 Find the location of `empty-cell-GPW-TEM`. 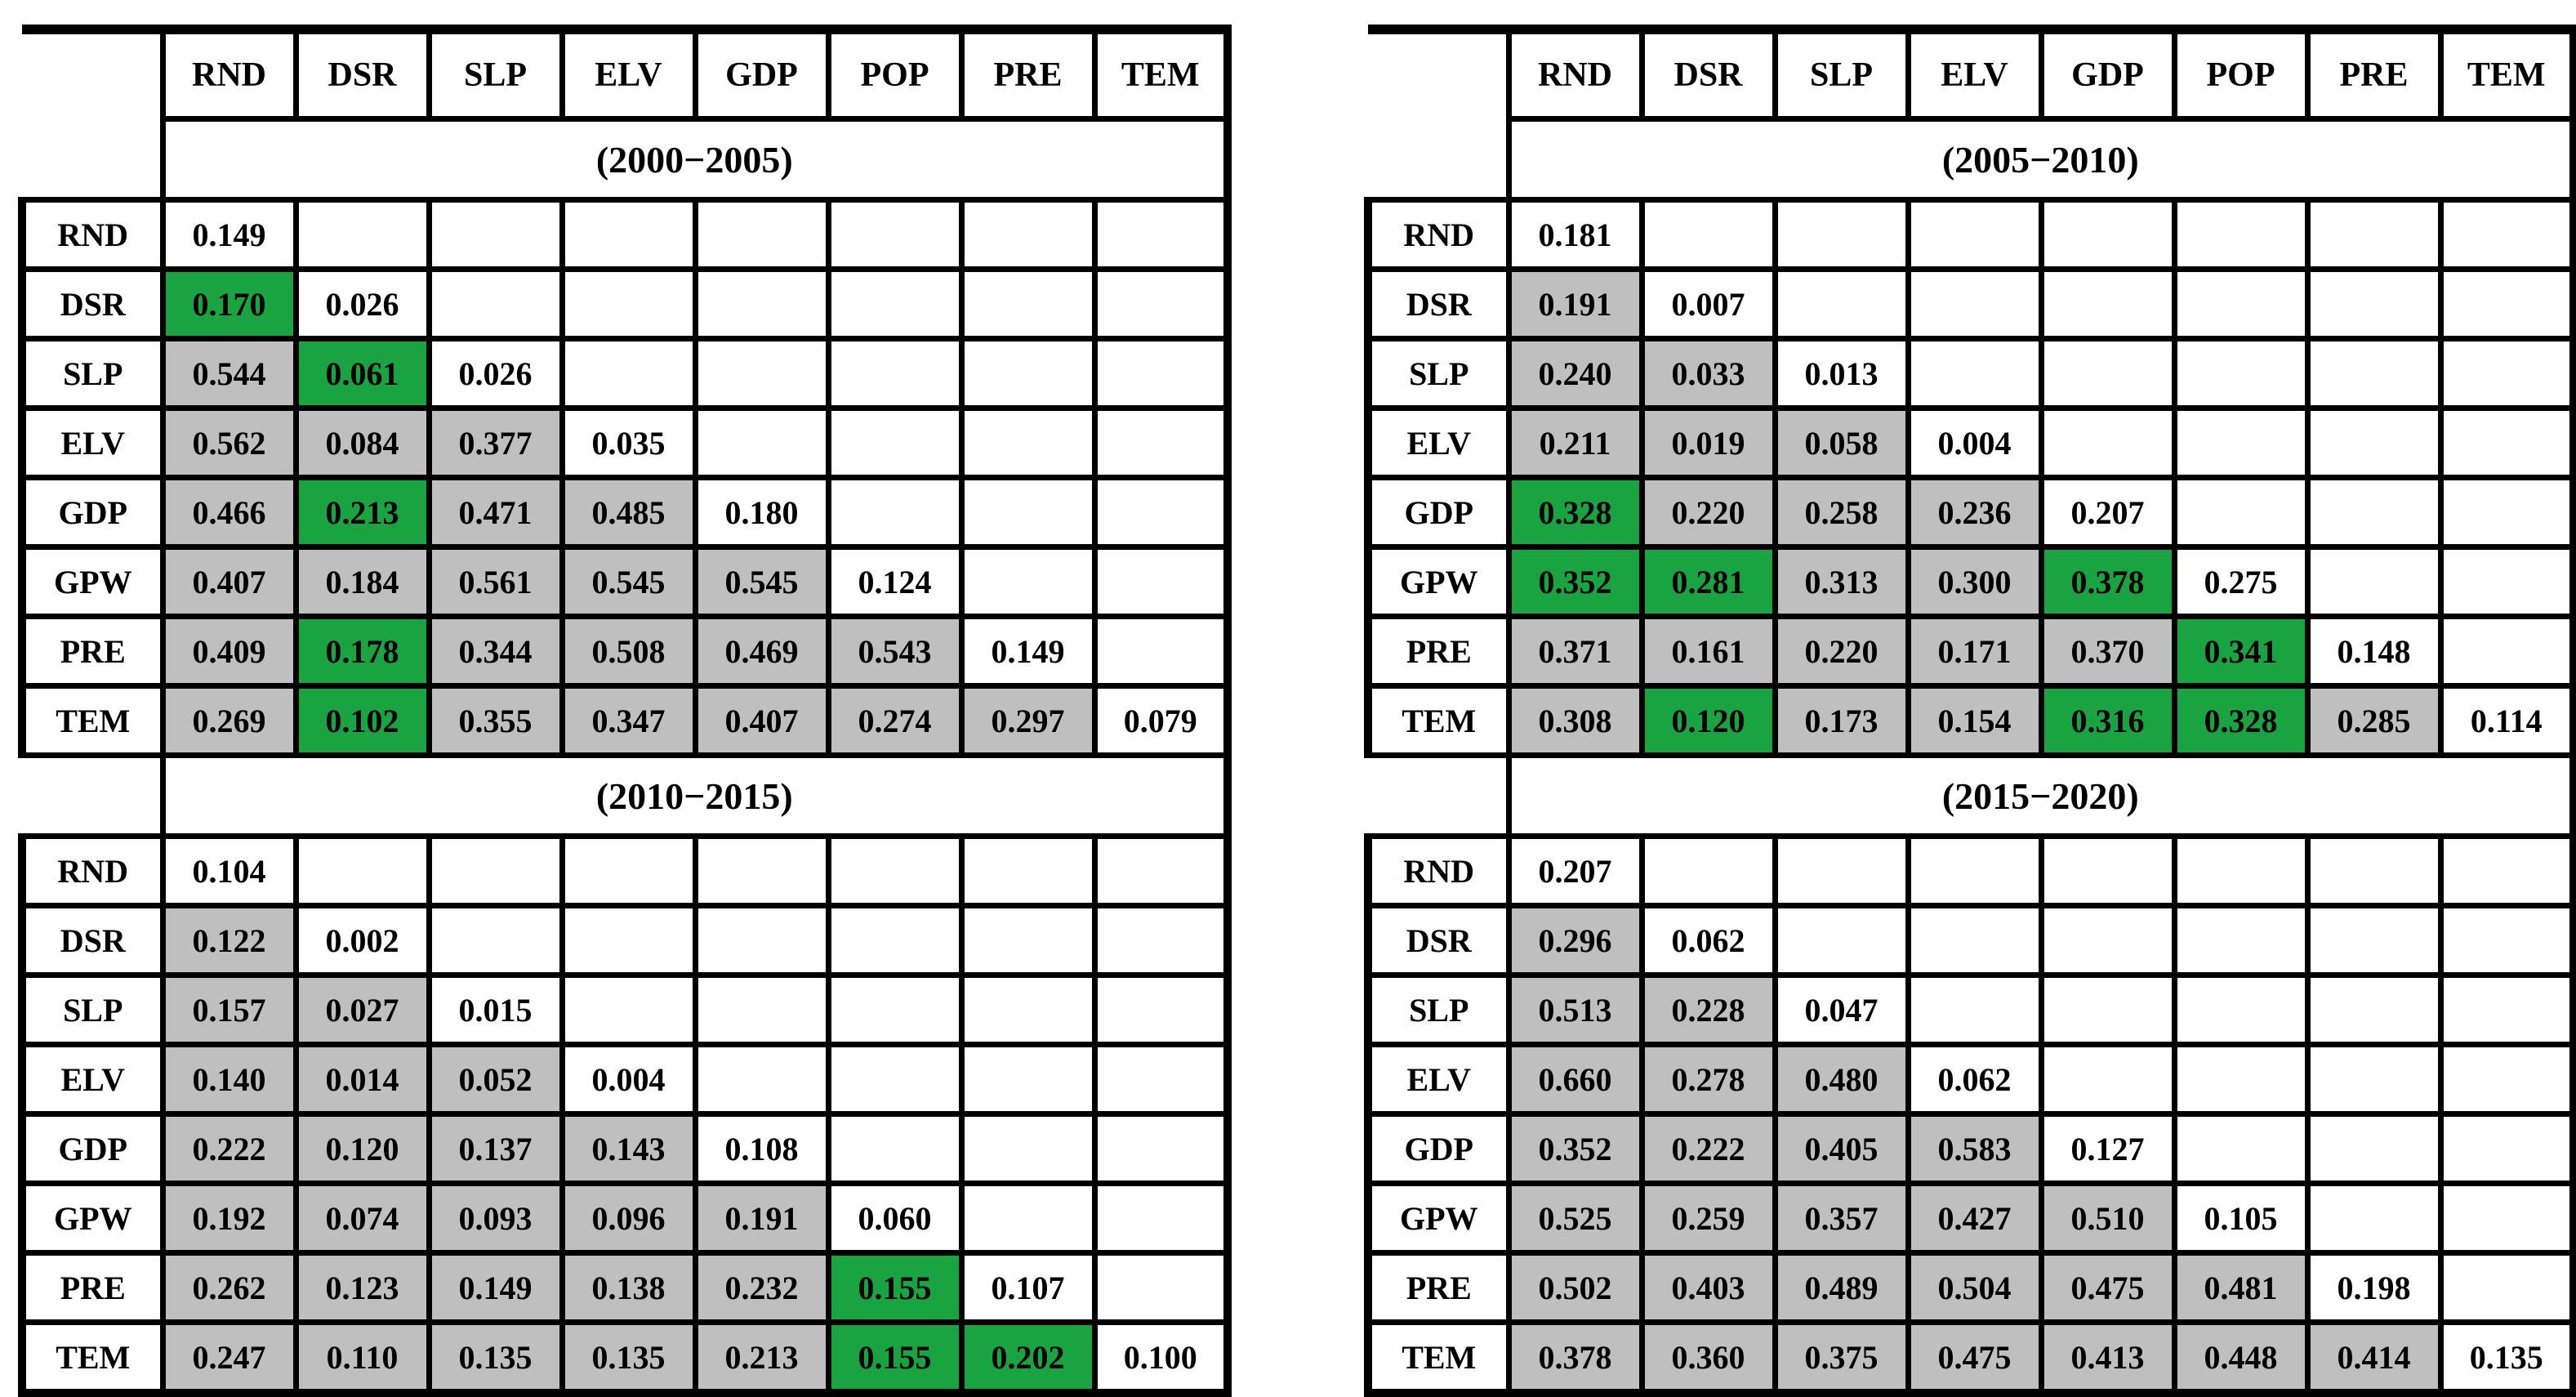

empty-cell-GPW-TEM is located at coordinates (2506, 581).